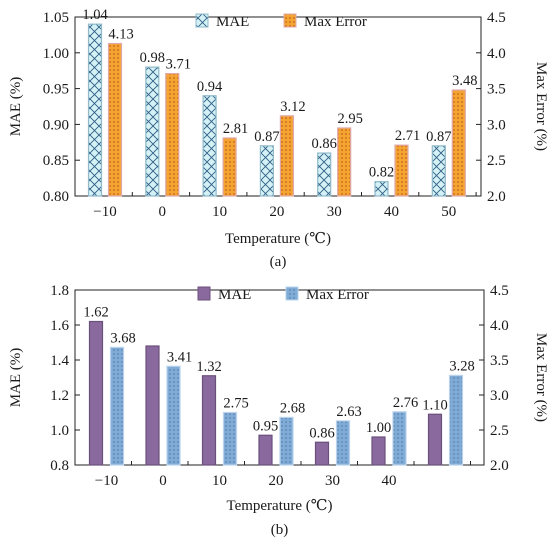  Describe the element at coordinates (202, 20) in the screenshot. I see `legend-swatch-mae` at that location.